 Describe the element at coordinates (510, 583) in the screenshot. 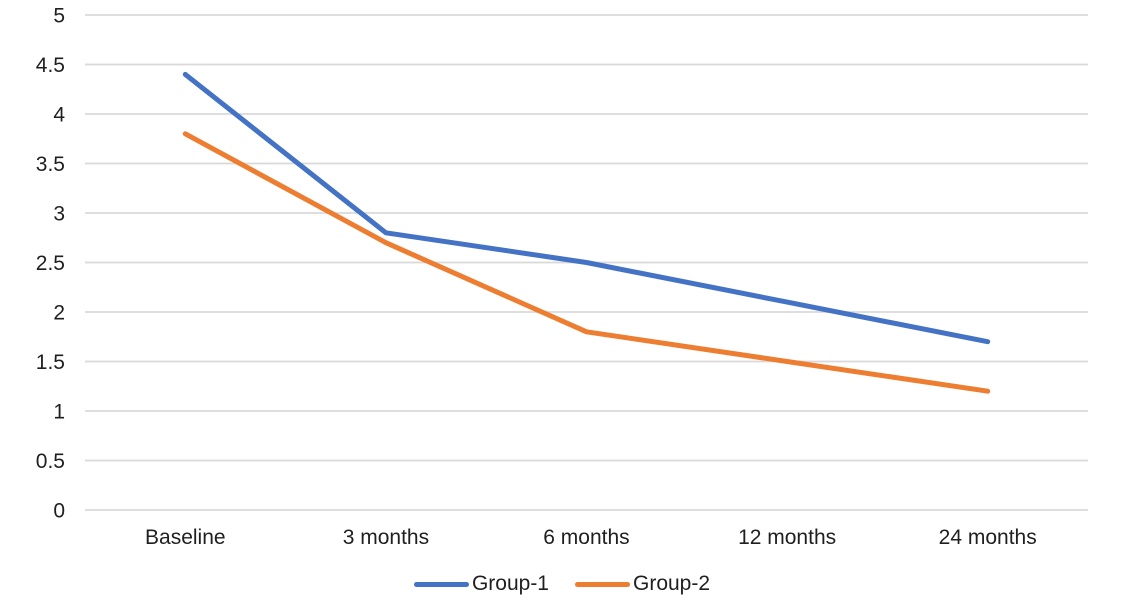

I see `legend-label: Group-1` at that location.